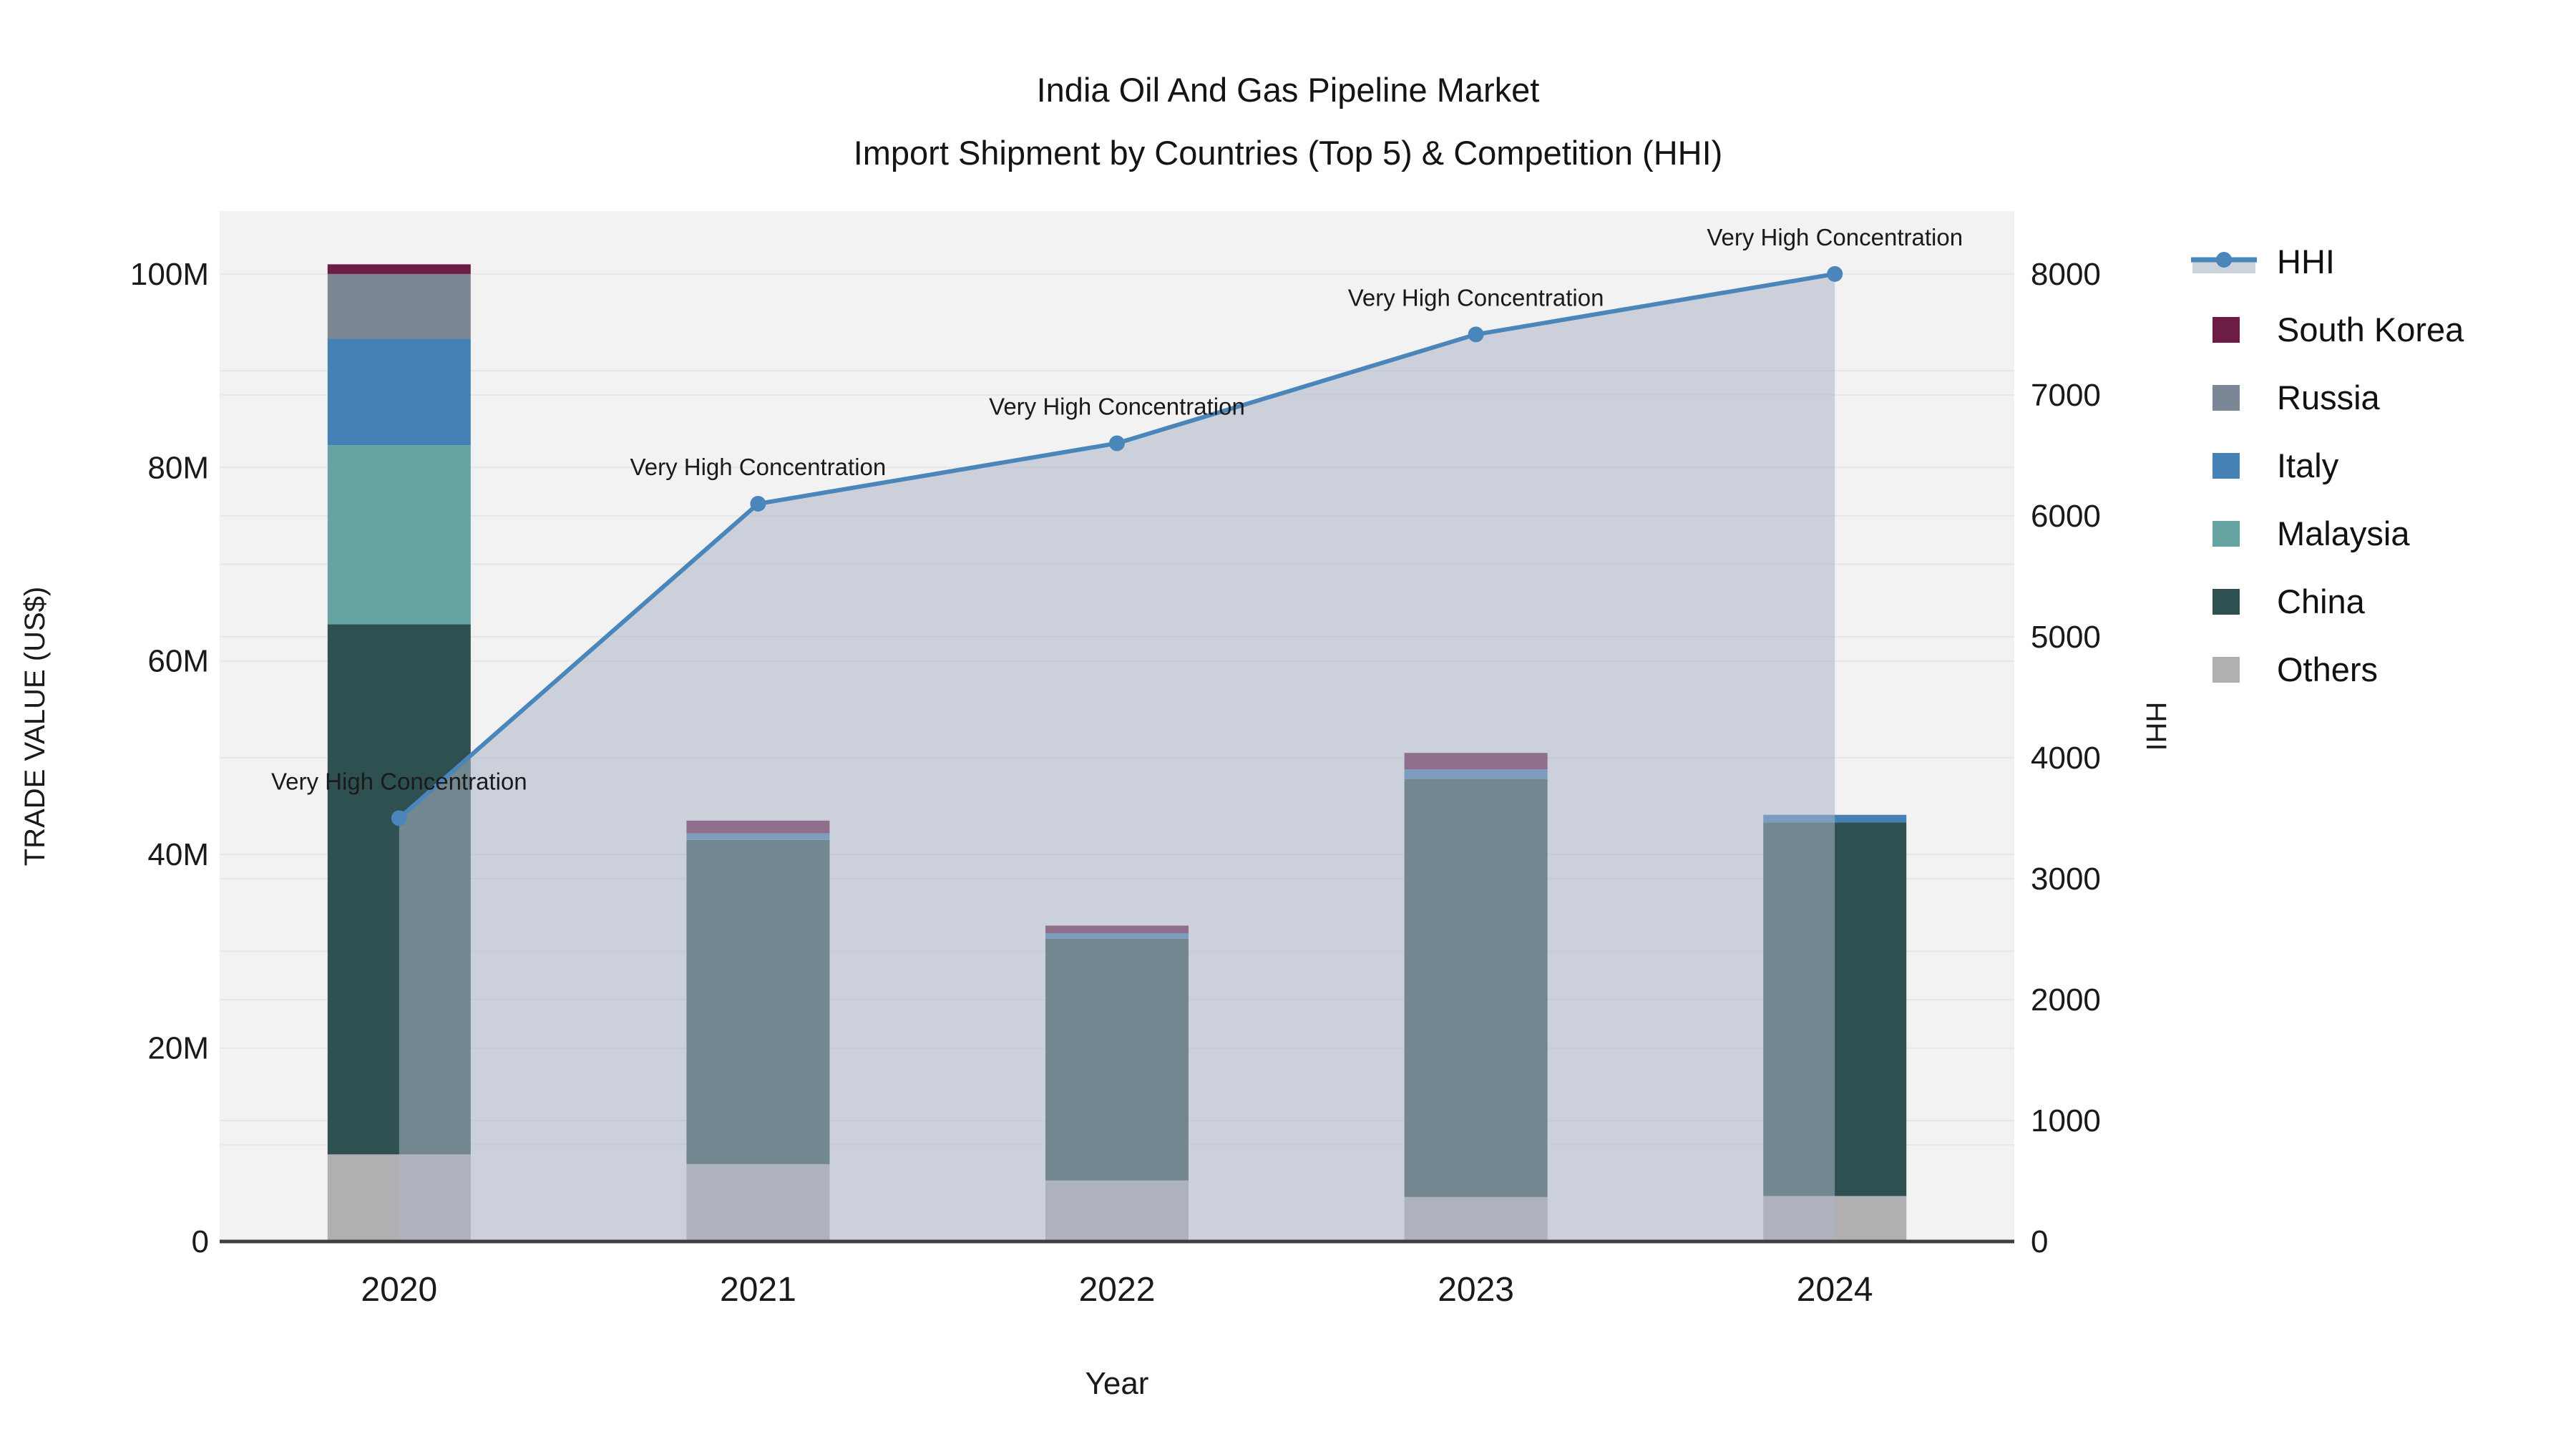 This screenshot has height=1449, width=2576. I want to click on annotation-2023: Very High Concentration, so click(1476, 297).